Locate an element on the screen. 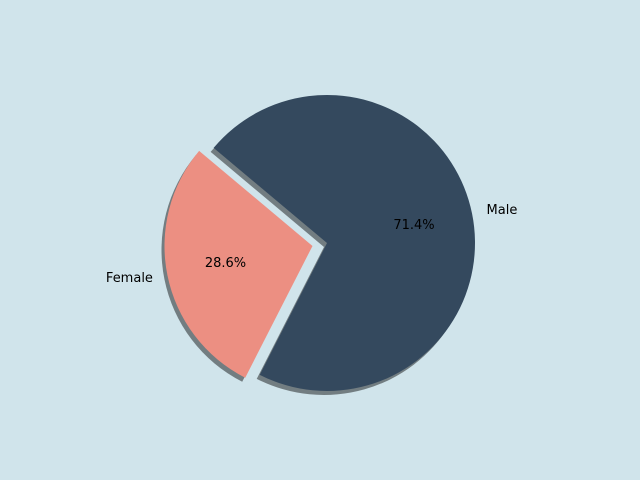  slice is located at coordinates (238, 264).